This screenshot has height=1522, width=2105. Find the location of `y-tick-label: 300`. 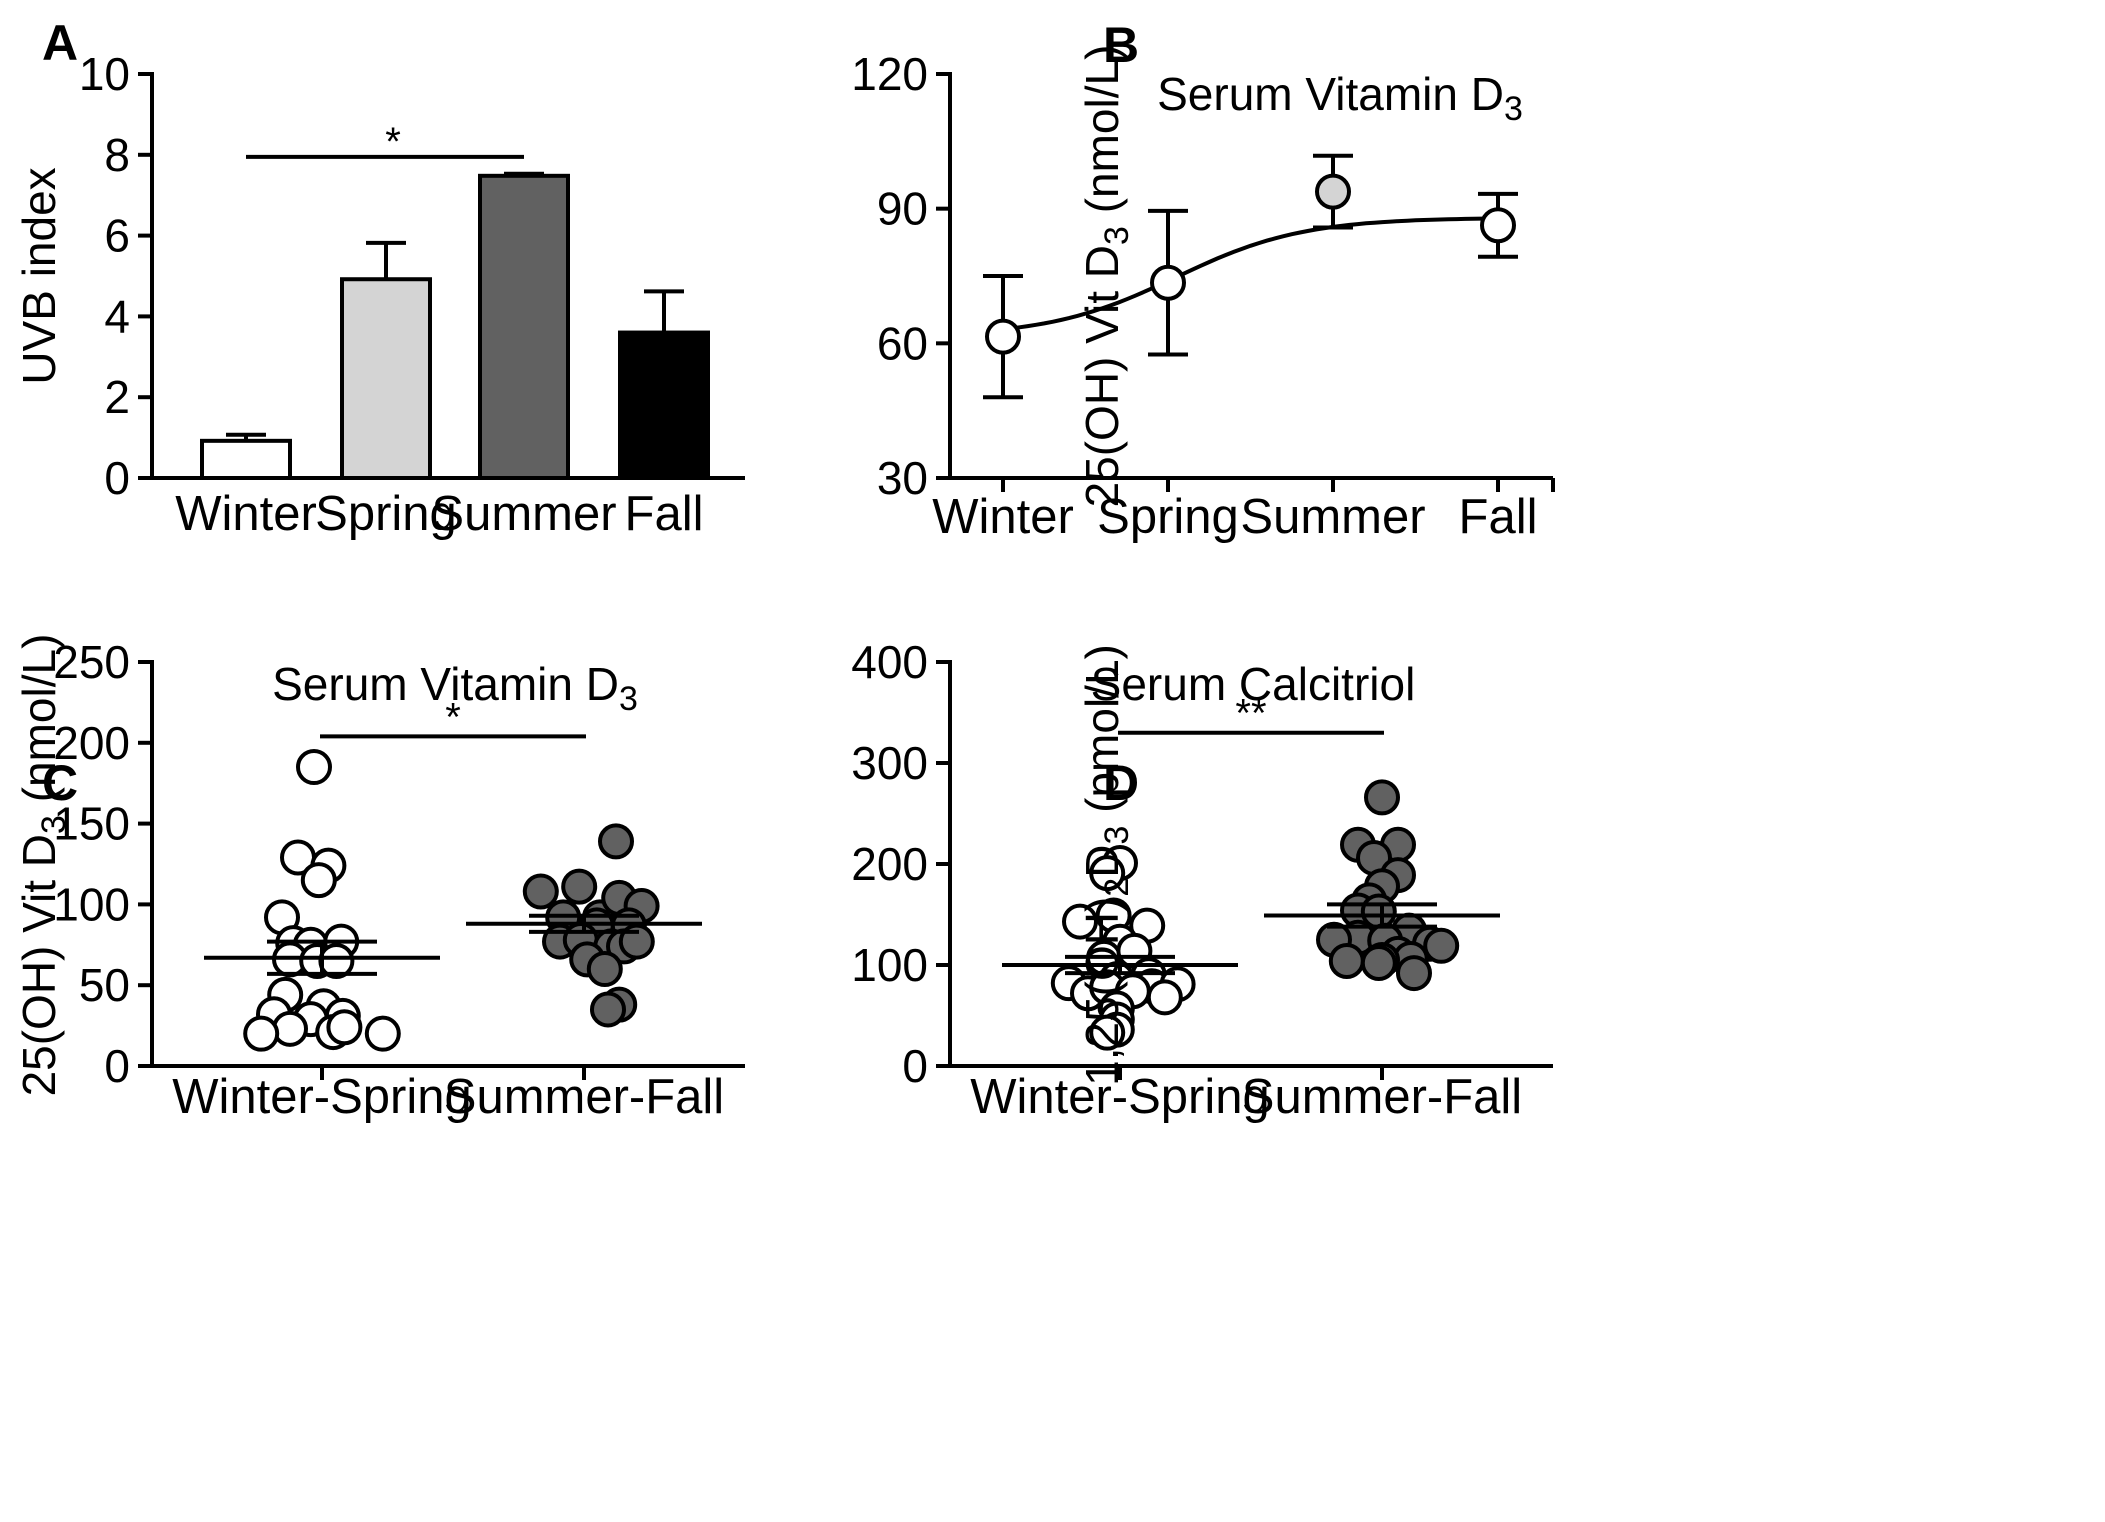

y-tick-label: 300 is located at coordinates (889, 763).